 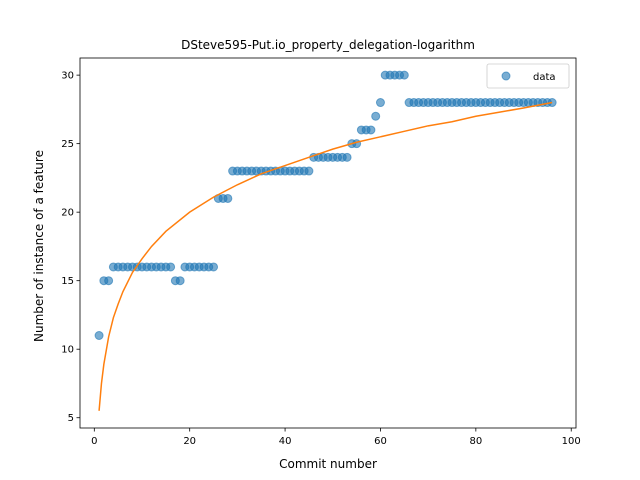 What do you see at coordinates (94, 441) in the screenshot?
I see `x-tick-label: 0` at bounding box center [94, 441].